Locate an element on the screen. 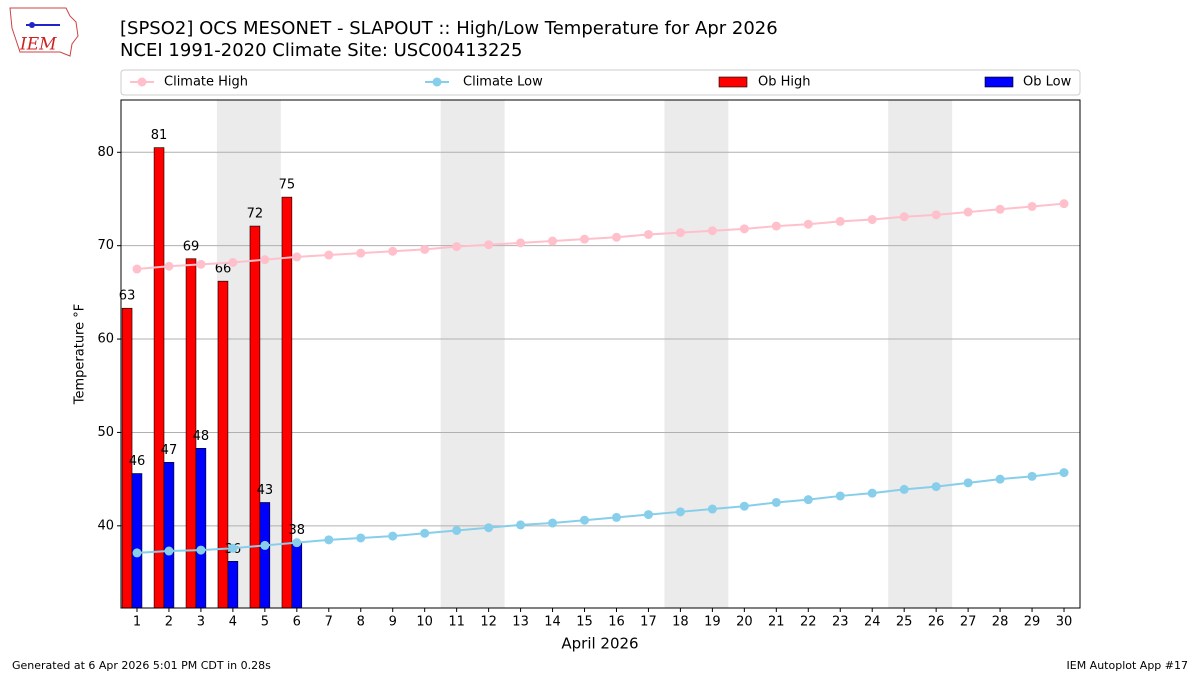 The height and width of the screenshot is (675, 1200). y-tick-label: 80 is located at coordinates (105, 152).